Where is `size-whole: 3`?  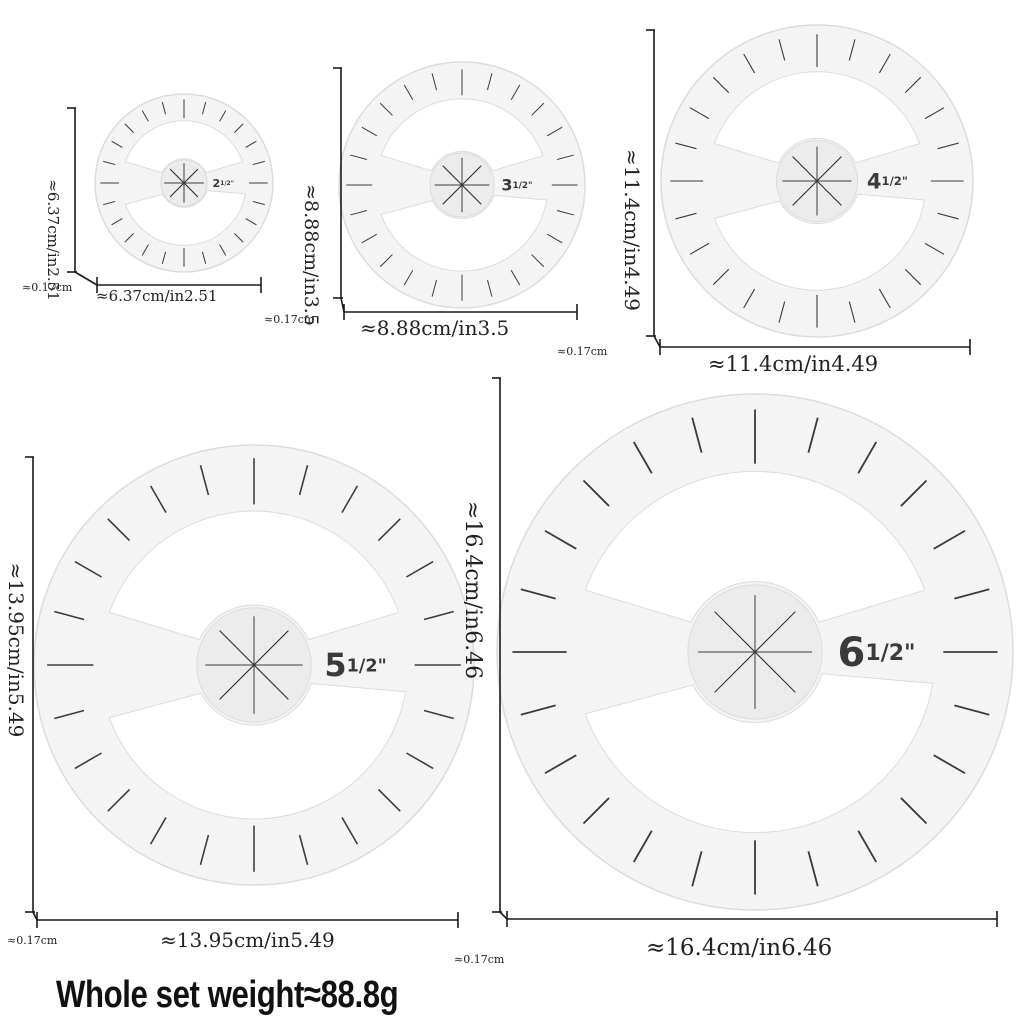
size-whole: 3 is located at coordinates (506, 185).